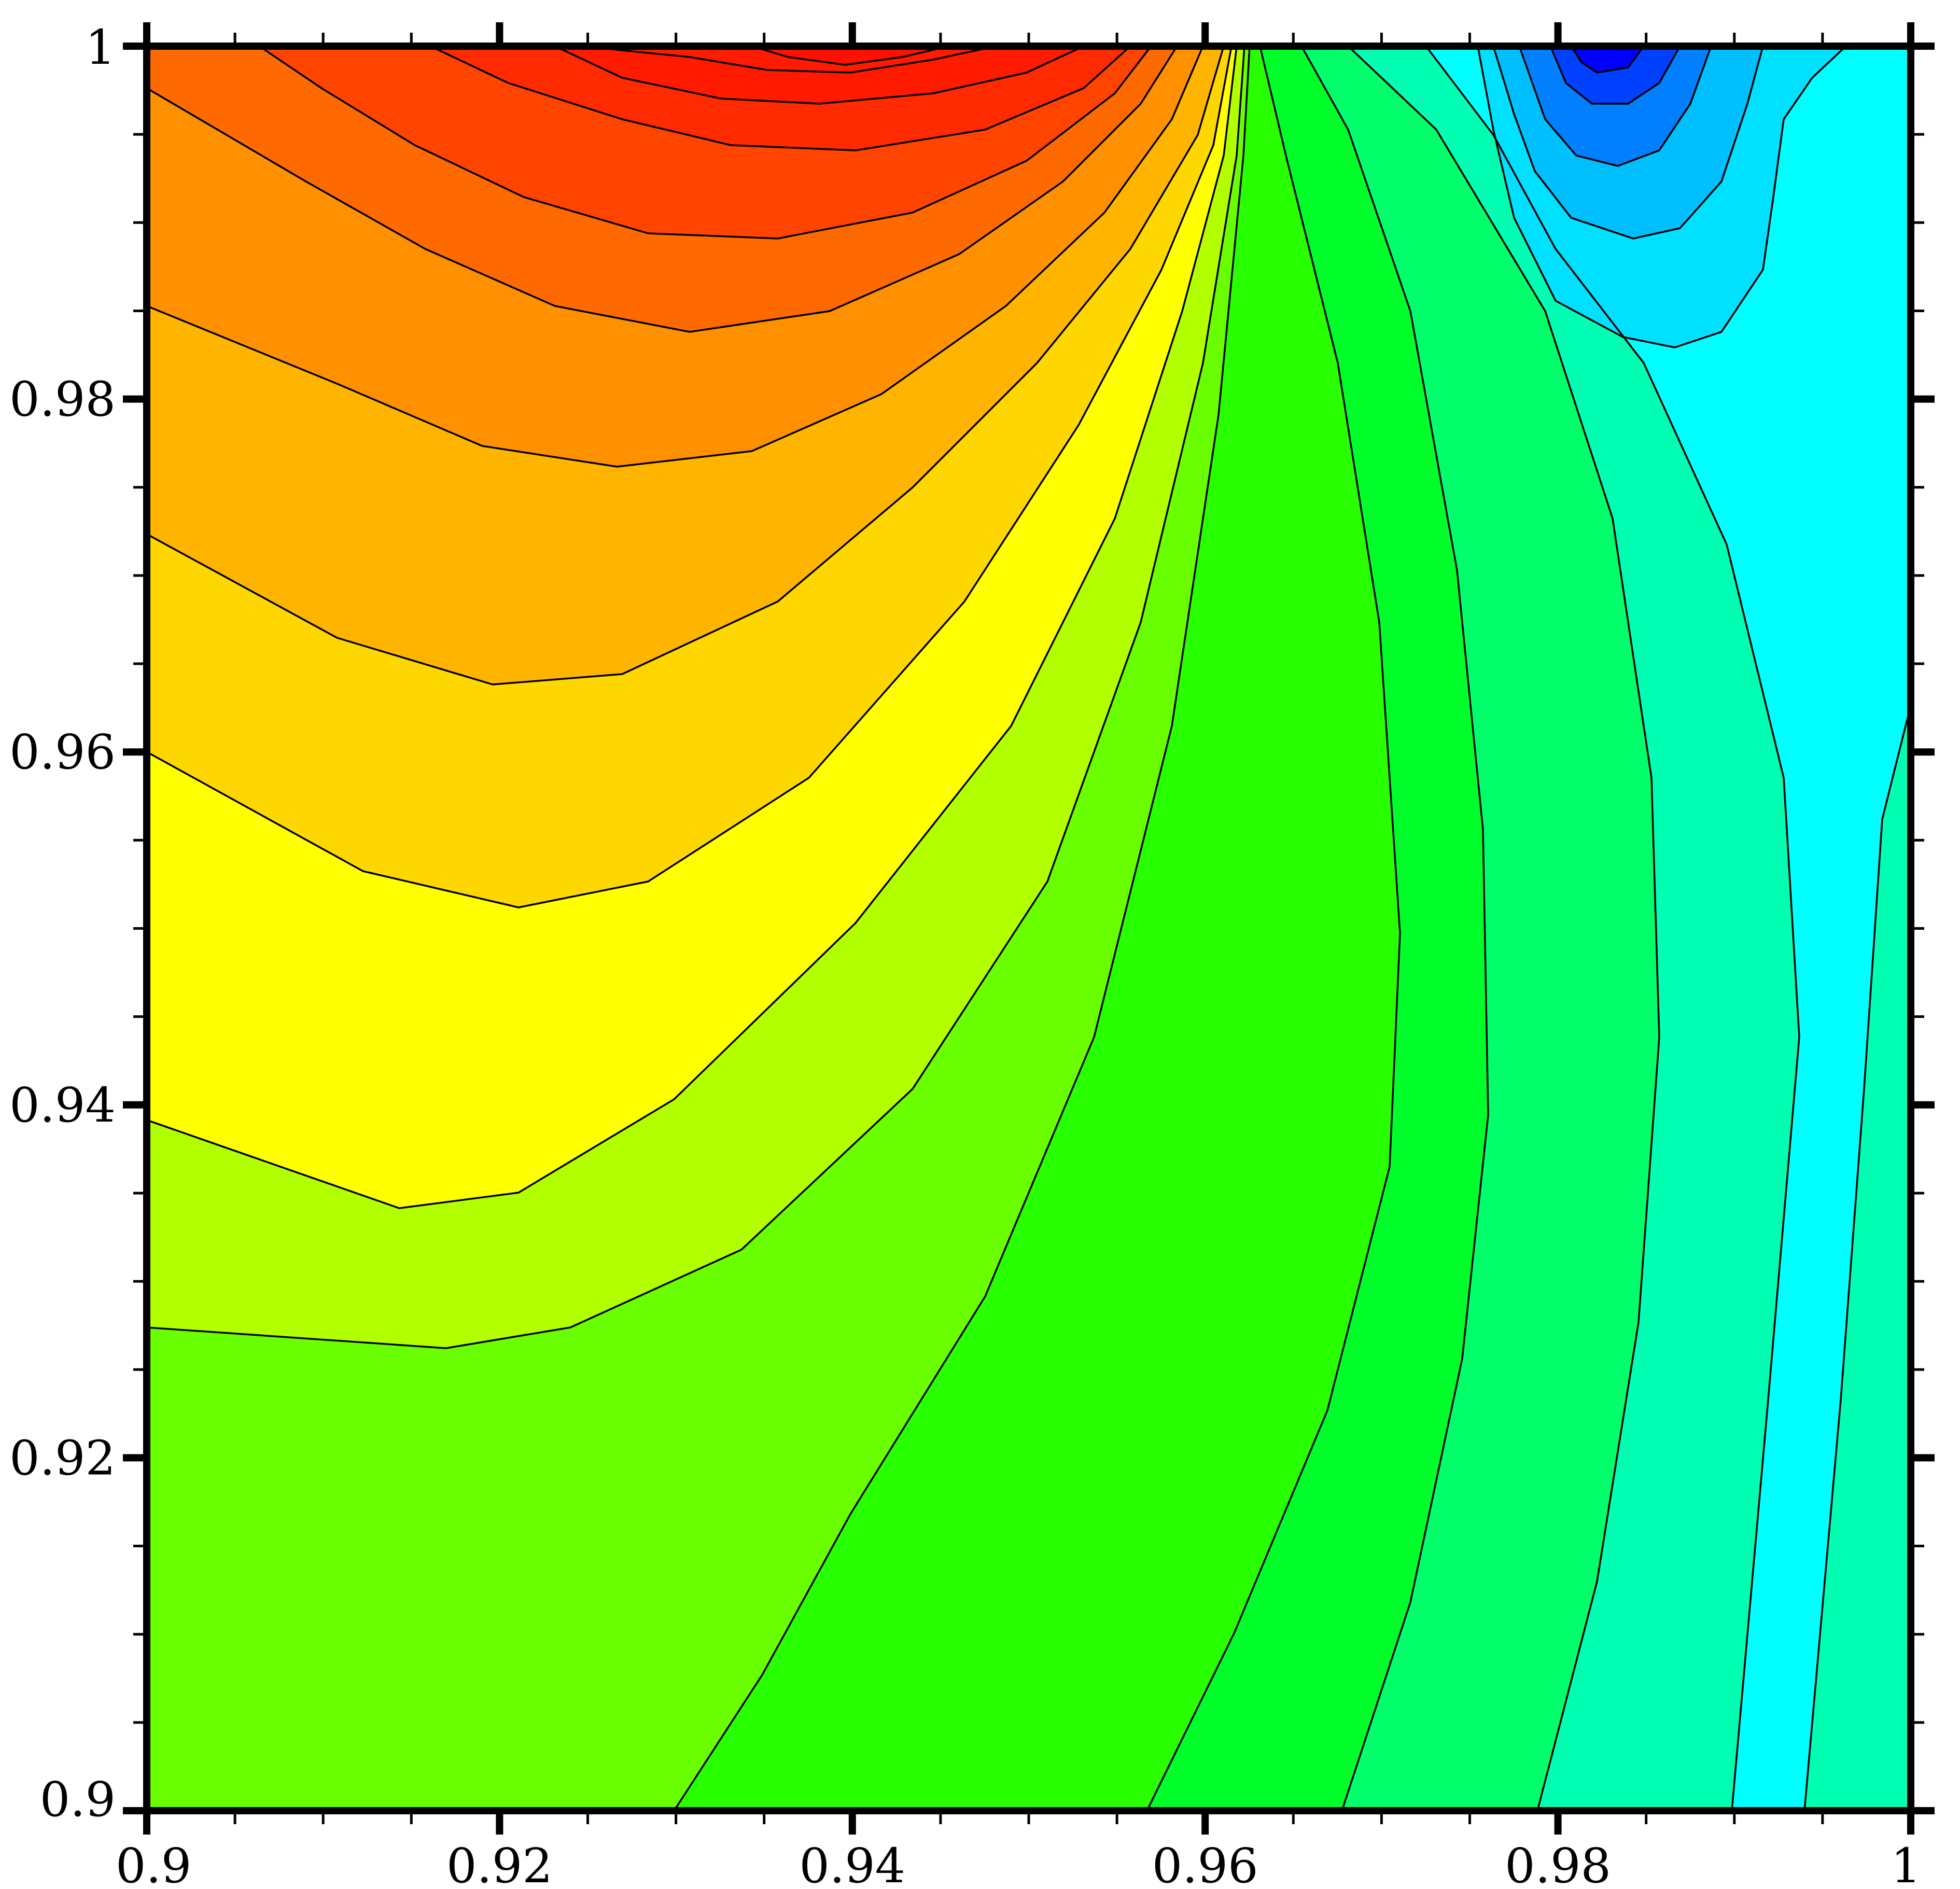  What do you see at coordinates (1558, 1863) in the screenshot?
I see `x-tick-label: 0.98` at bounding box center [1558, 1863].